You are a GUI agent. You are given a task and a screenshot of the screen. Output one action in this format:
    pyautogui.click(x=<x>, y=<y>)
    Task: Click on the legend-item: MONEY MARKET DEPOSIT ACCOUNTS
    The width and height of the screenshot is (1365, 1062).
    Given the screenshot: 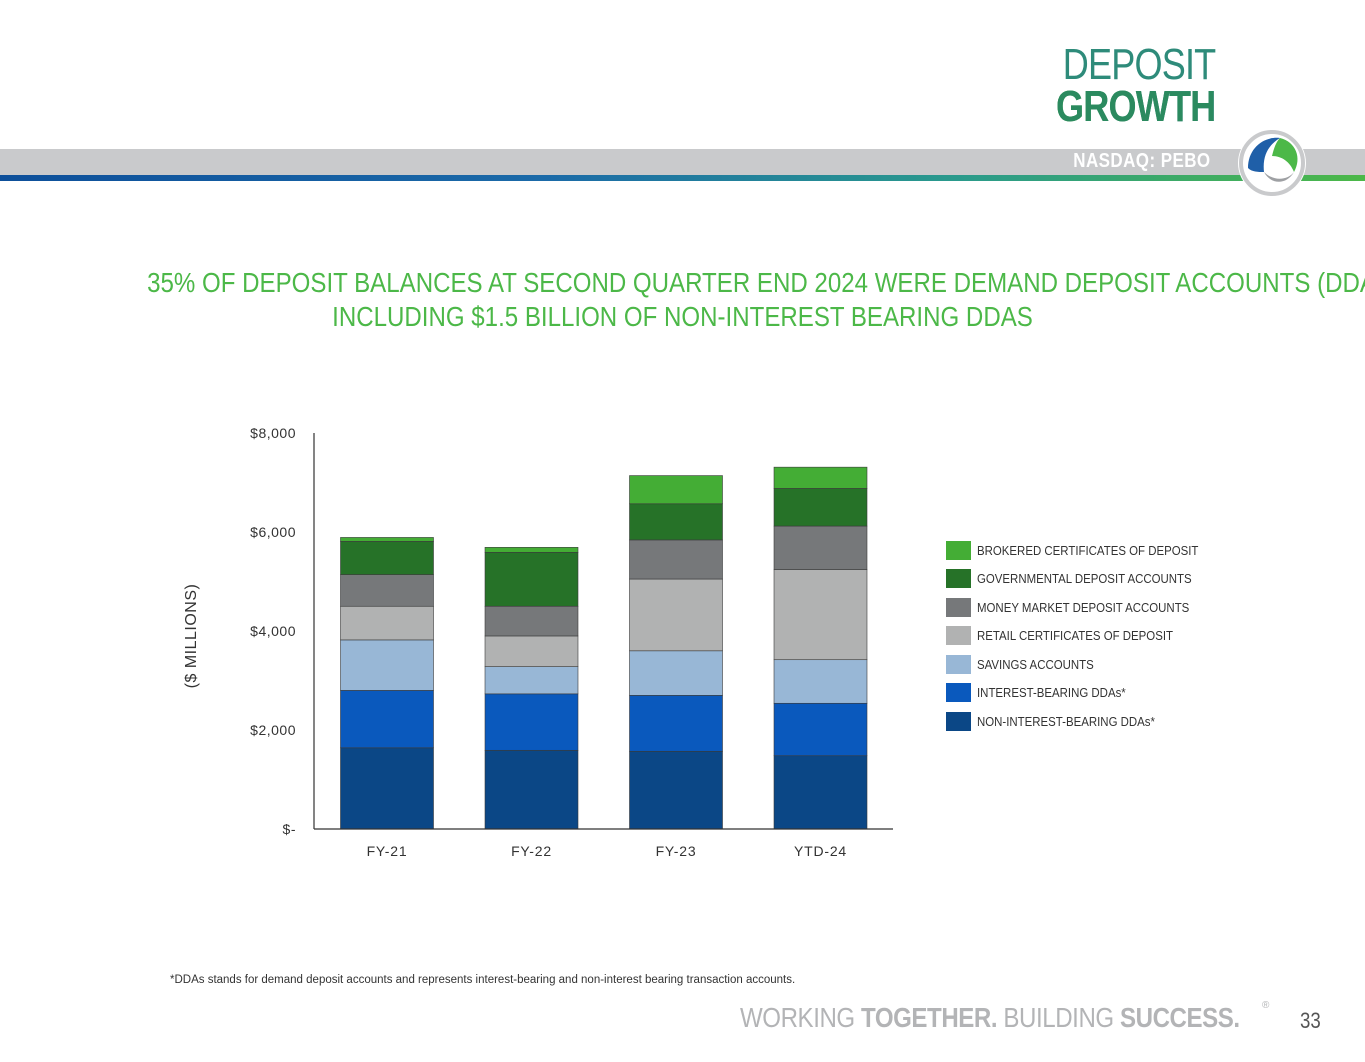 What is the action you would take?
    pyautogui.click(x=1087, y=607)
    